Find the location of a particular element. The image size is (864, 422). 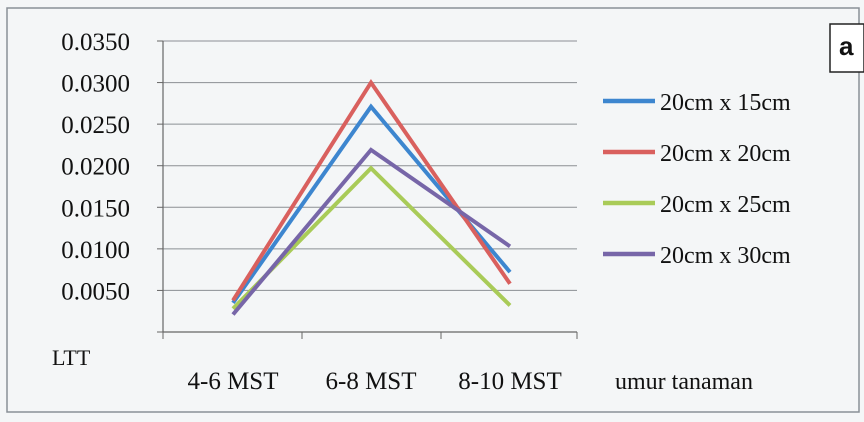

x-axis-label: umur tanaman is located at coordinates (684, 382).